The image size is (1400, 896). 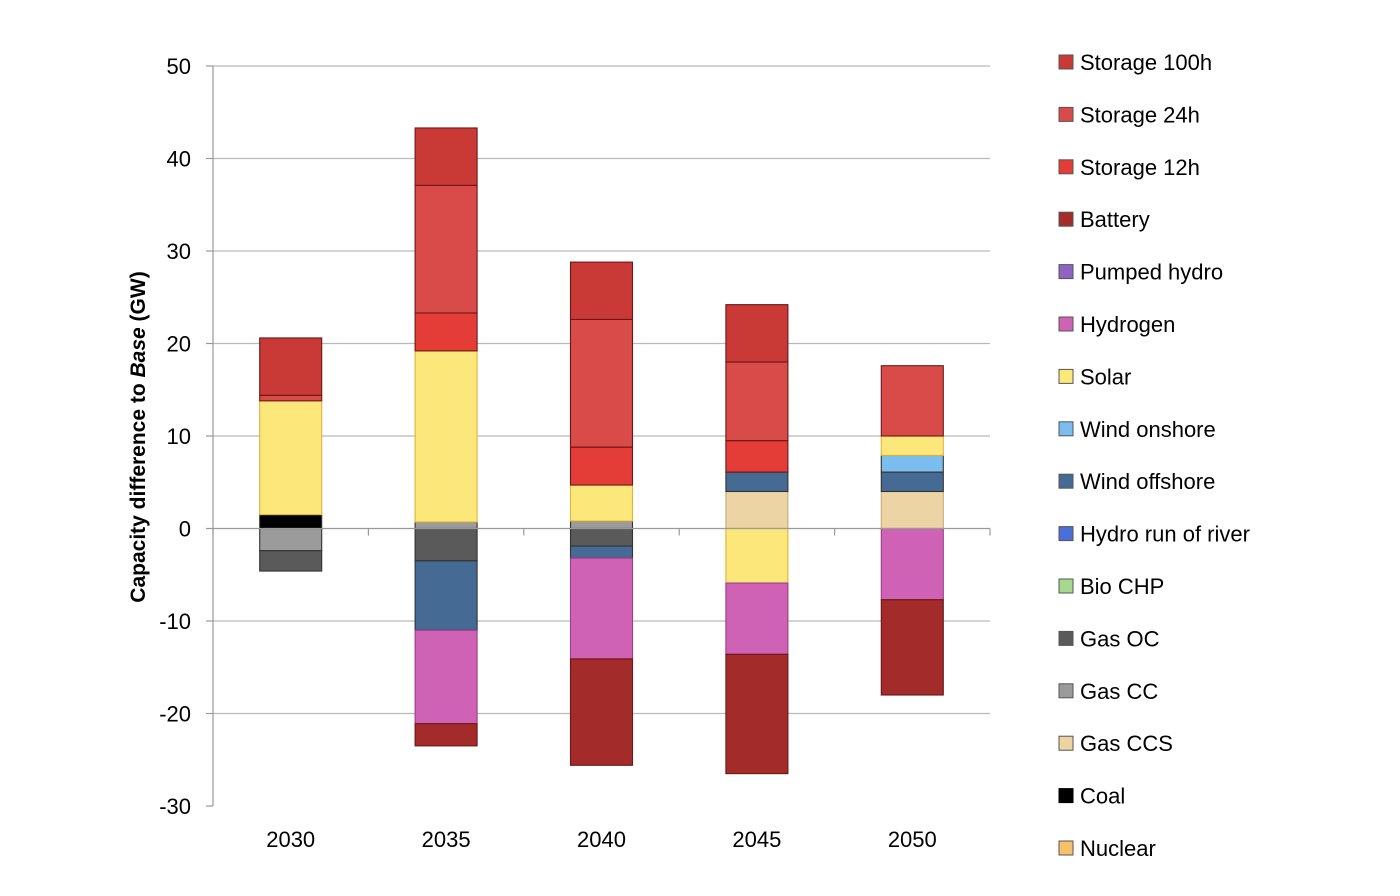 I want to click on y-tick-label: 40, so click(x=179, y=159).